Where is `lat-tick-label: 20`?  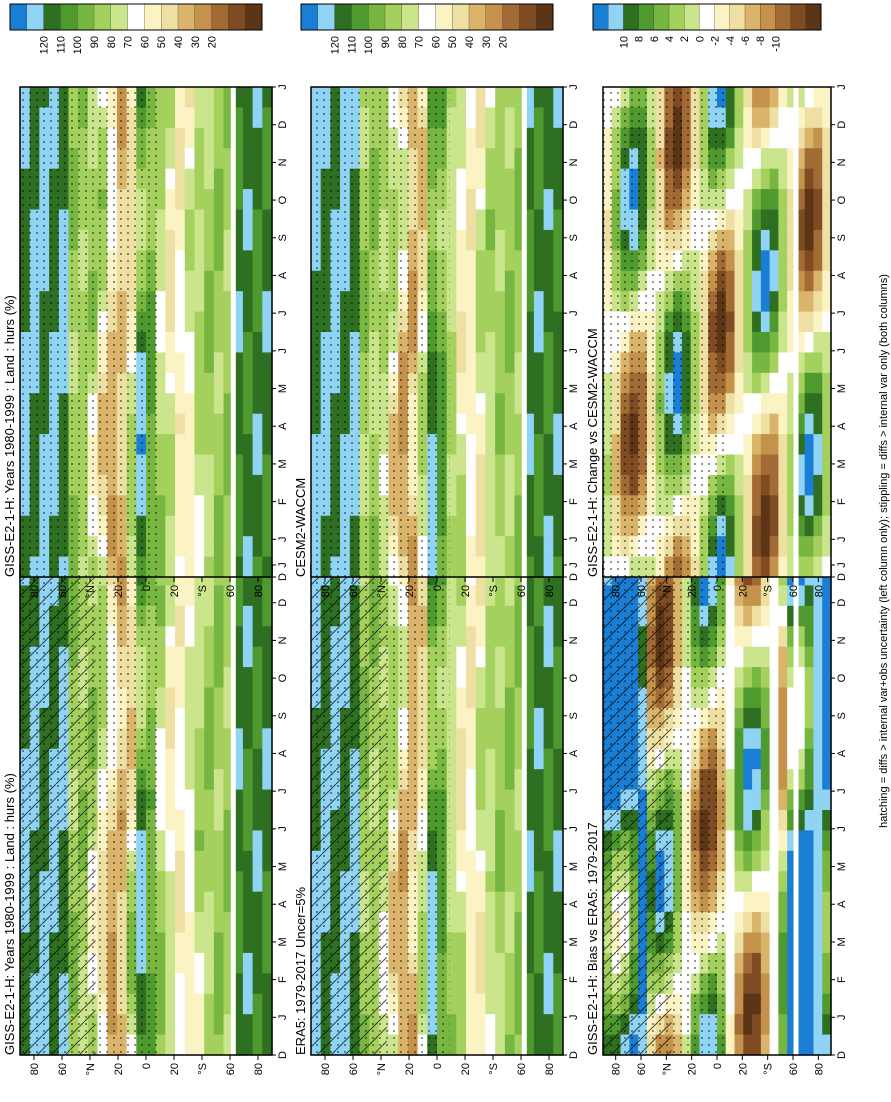
lat-tick-label: 20 is located at coordinates (175, 1069).